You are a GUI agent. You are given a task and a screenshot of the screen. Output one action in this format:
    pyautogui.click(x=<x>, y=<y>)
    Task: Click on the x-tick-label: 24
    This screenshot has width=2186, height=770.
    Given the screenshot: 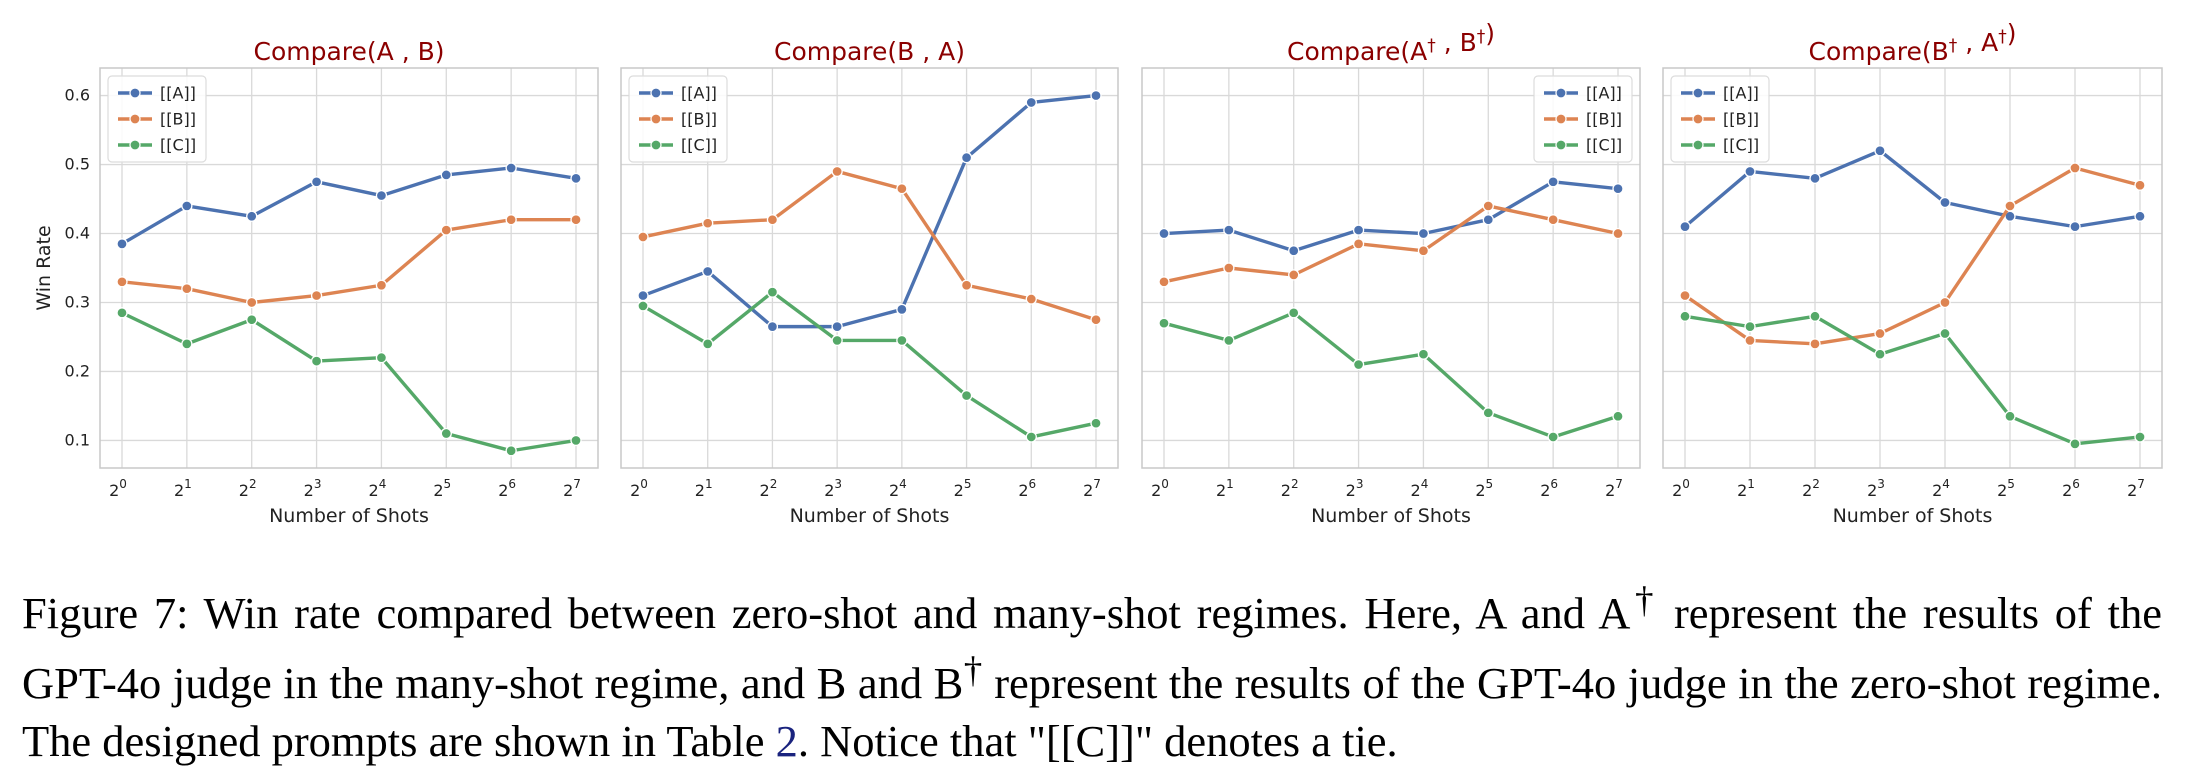 What is the action you would take?
    pyautogui.click(x=1420, y=488)
    